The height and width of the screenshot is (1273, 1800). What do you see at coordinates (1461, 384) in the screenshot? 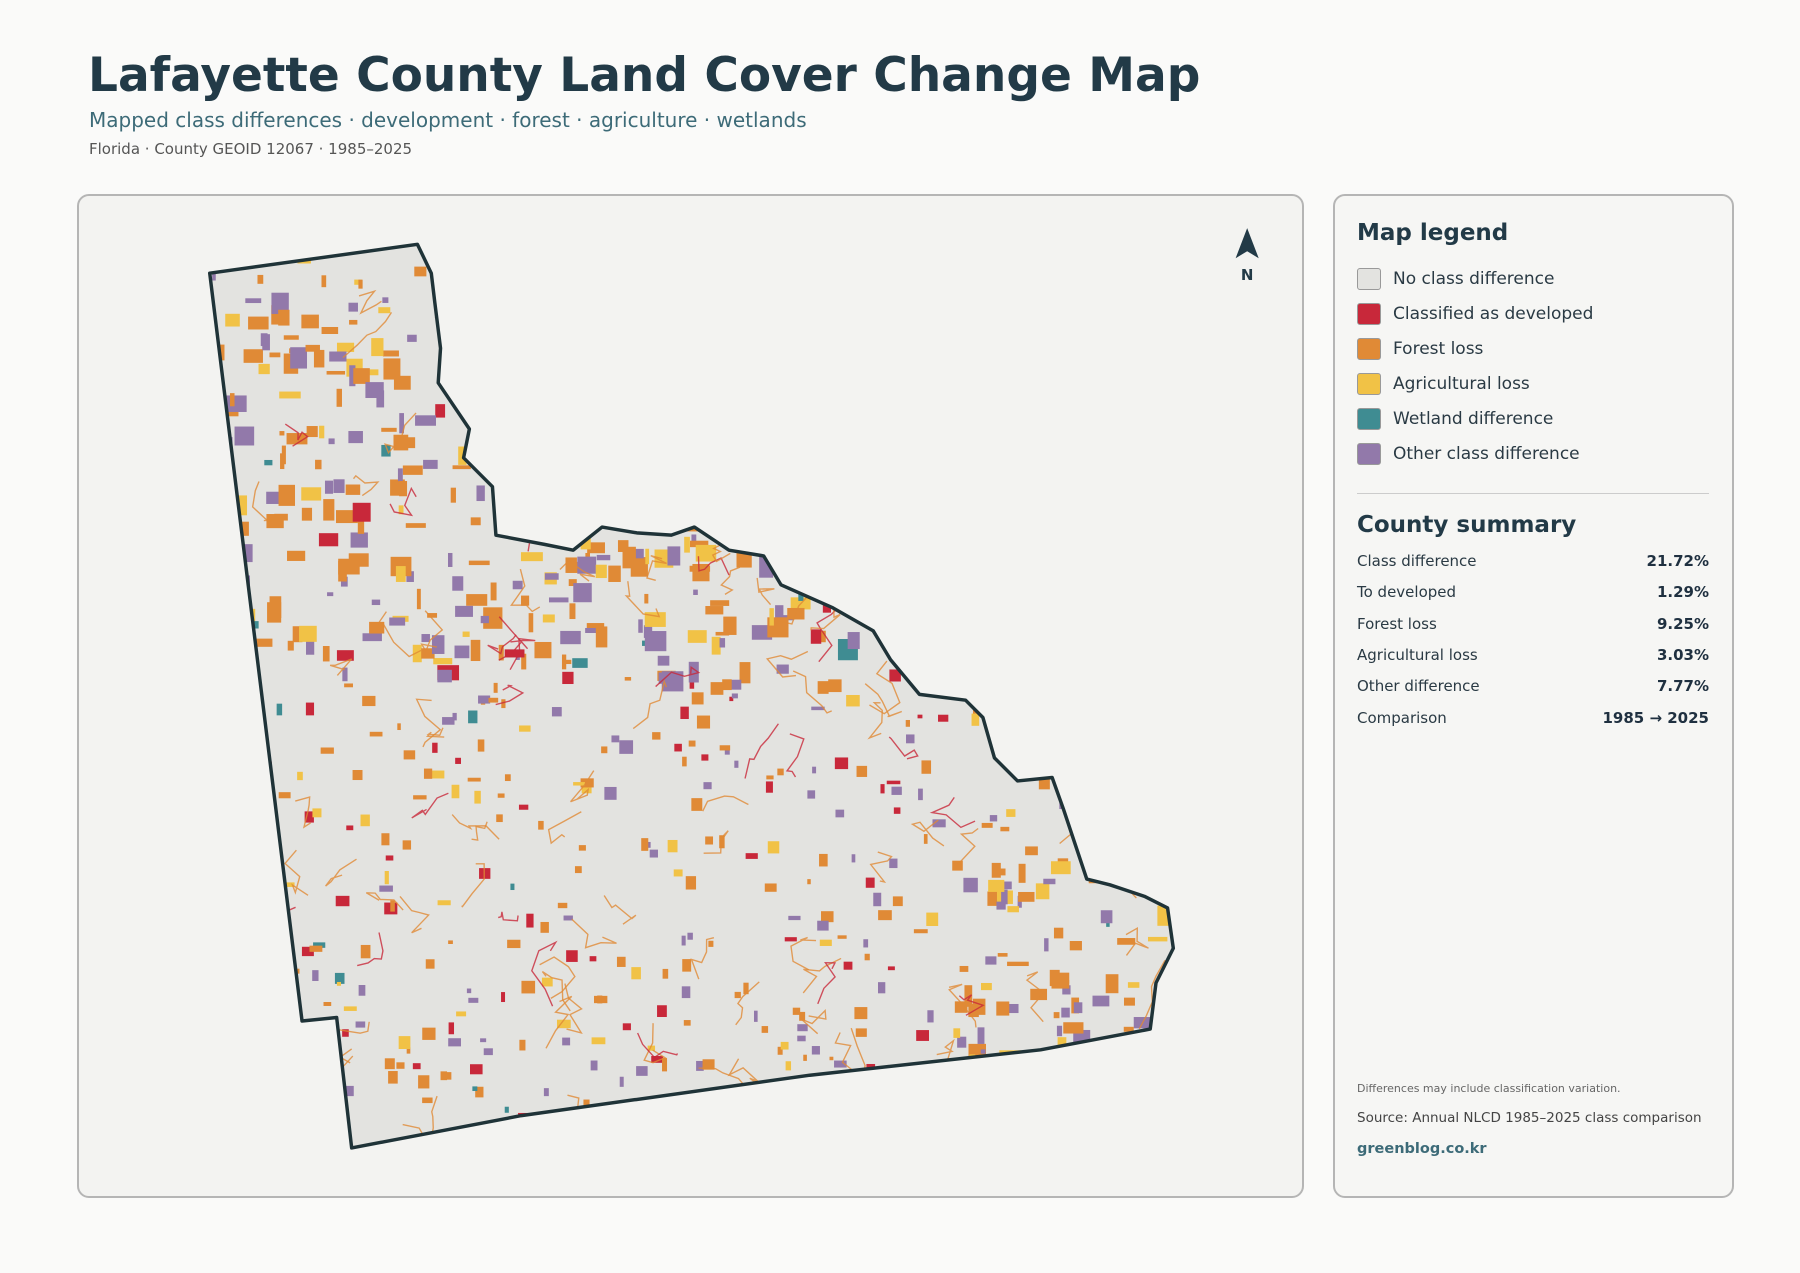
I see `legend-label: Agricultural loss` at bounding box center [1461, 384].